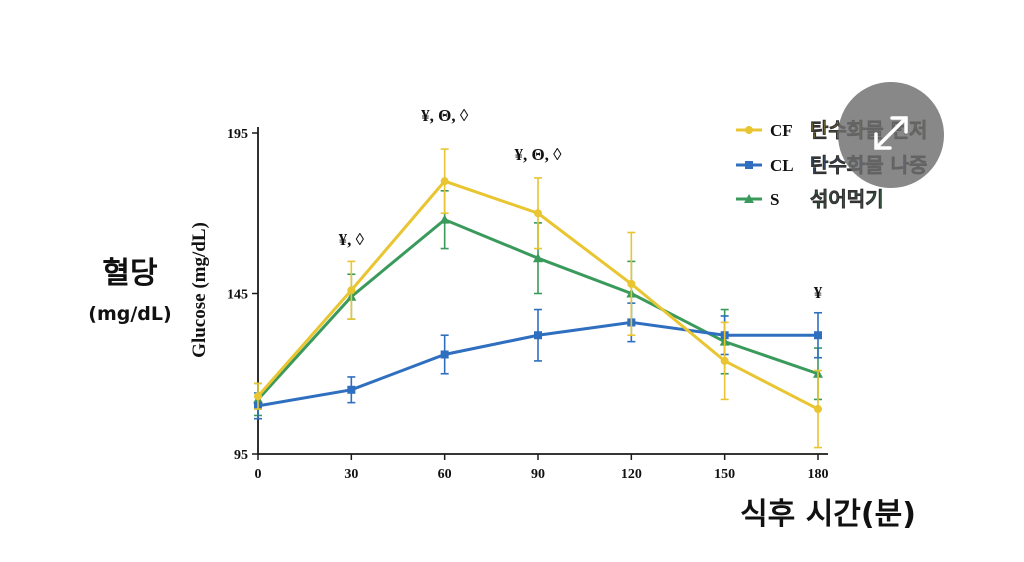 This screenshot has height=562, width=1024. What do you see at coordinates (724, 474) in the screenshot?
I see `x-tick-label: 150` at bounding box center [724, 474].